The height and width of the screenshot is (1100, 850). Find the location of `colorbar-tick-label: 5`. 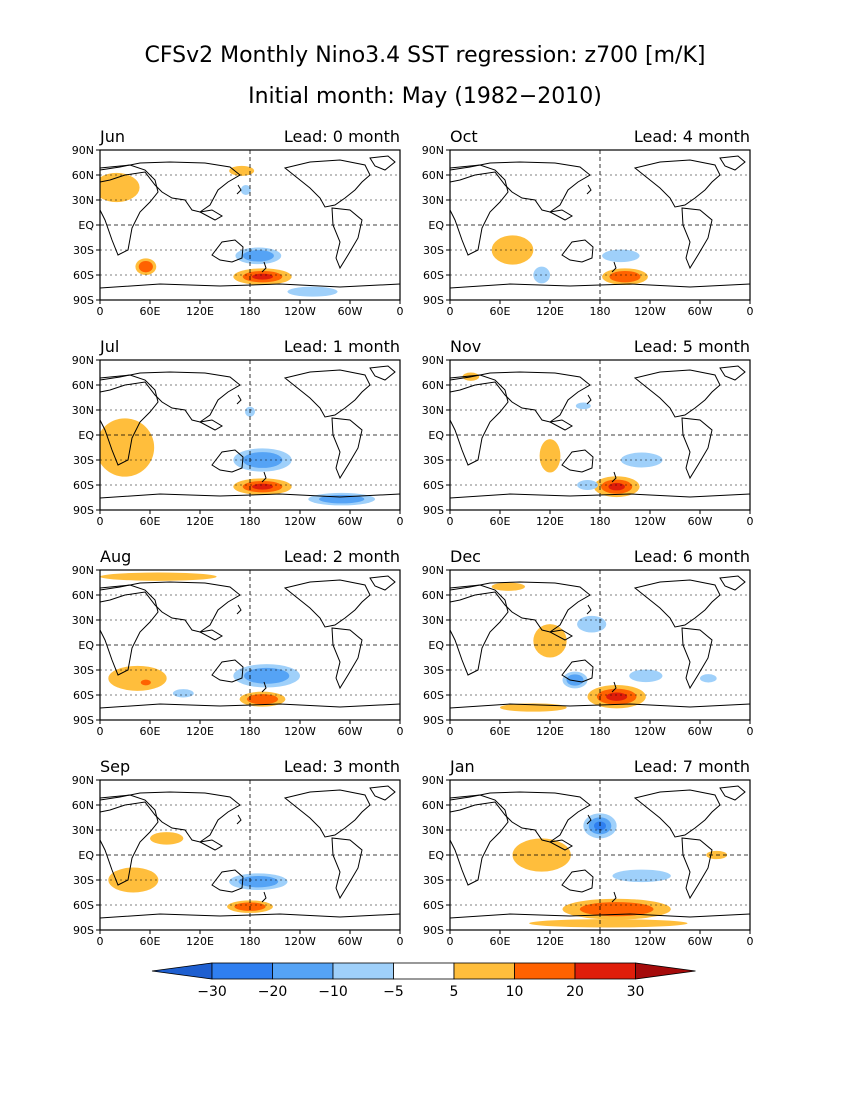

colorbar-tick-label: 5 is located at coordinates (454, 992).